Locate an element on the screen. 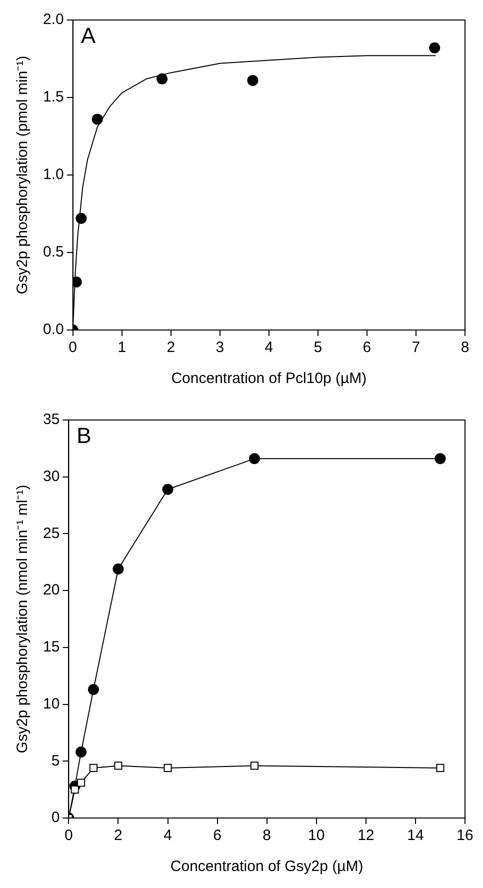 The width and height of the screenshot is (483, 888). y-tick-label: 2.0 is located at coordinates (53, 19).